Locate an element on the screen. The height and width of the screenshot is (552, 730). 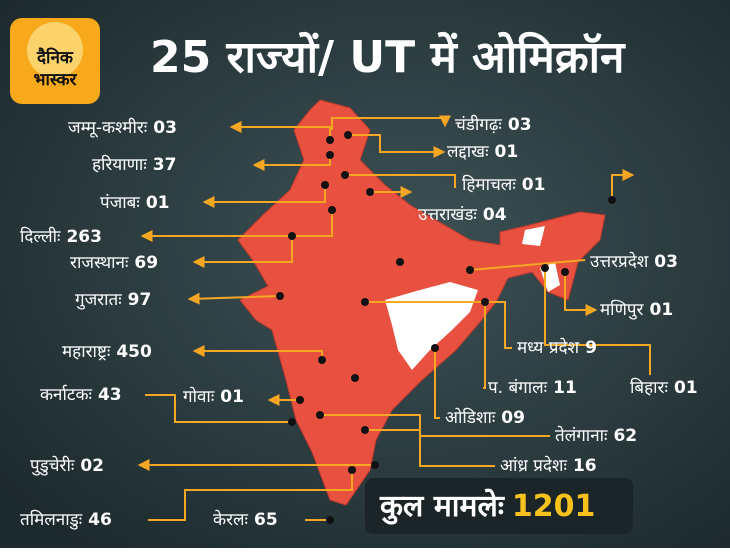
logo-text: भास्कर is located at coordinates (56, 80).